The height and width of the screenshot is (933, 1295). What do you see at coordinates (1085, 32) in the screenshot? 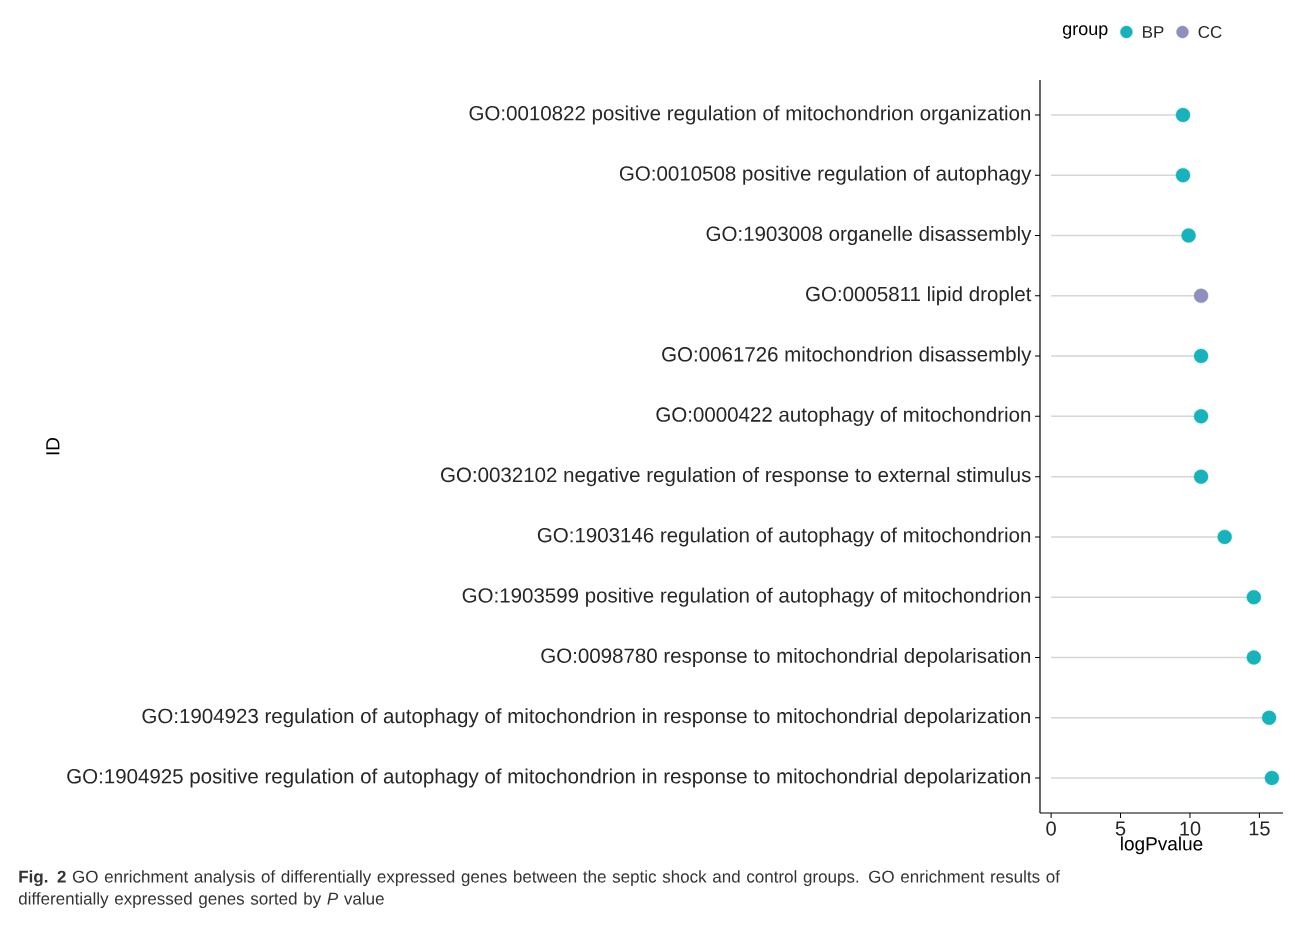
I see `legend-title: group` at bounding box center [1085, 32].